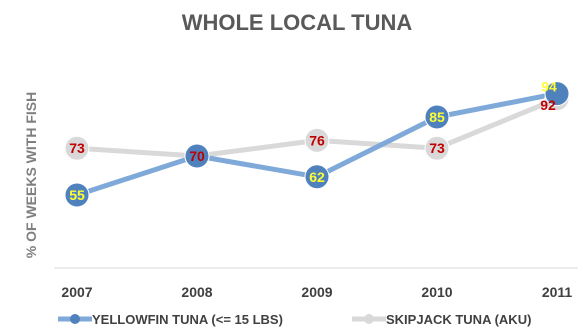 Image resolution: width=583 pixels, height=333 pixels. I want to click on x-tick-label: 2011, so click(557, 292).